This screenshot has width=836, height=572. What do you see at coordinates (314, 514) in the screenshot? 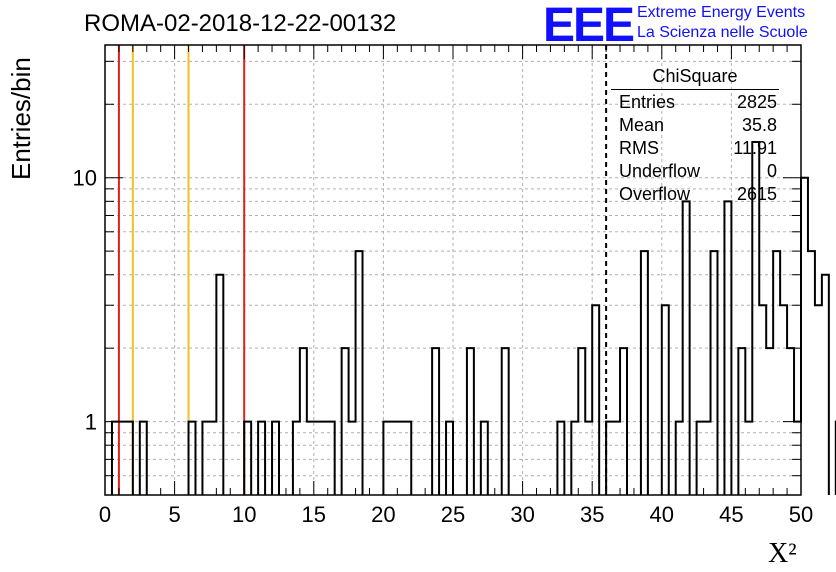
I see `x-tick-label: 15` at bounding box center [314, 514].